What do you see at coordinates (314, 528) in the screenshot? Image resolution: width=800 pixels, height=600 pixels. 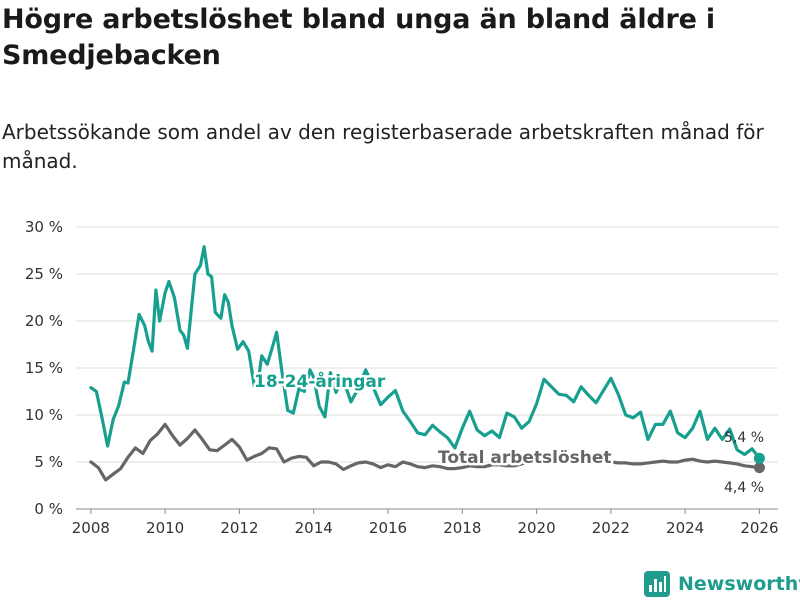 I see `x-tick-label: 2014` at bounding box center [314, 528].